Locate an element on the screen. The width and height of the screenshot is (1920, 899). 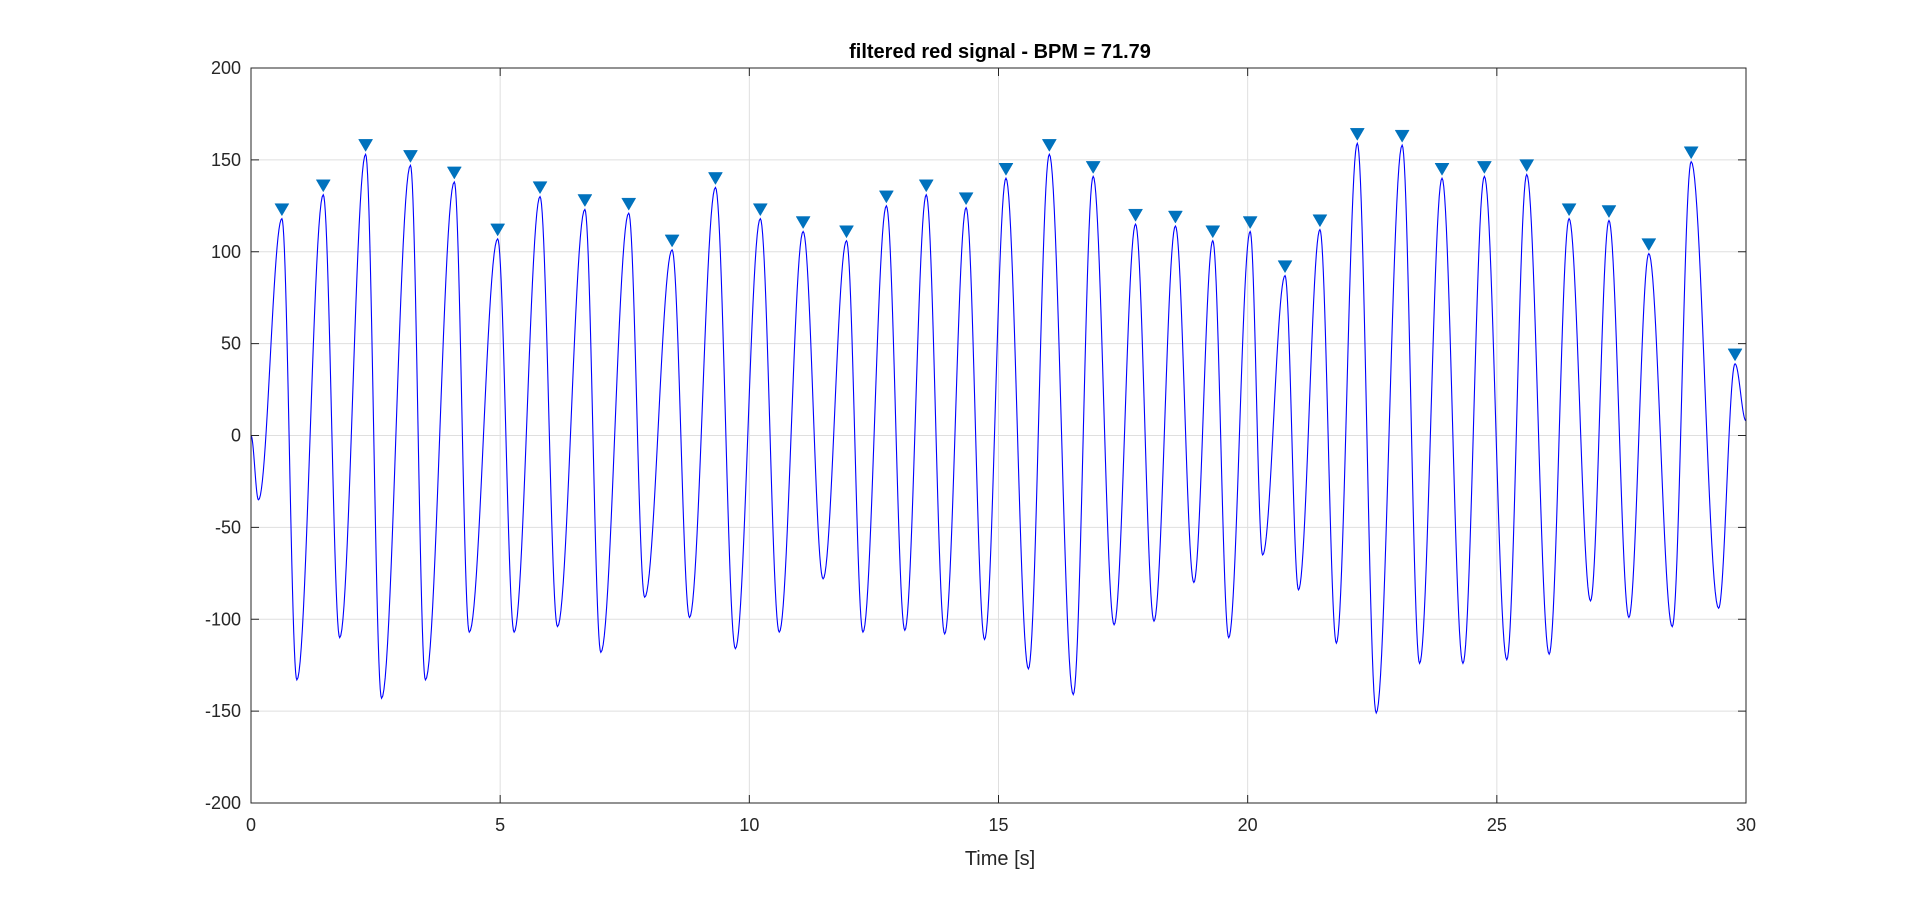
chart-title: filtered red signal - BPM = 71.79 is located at coordinates (1000, 52).